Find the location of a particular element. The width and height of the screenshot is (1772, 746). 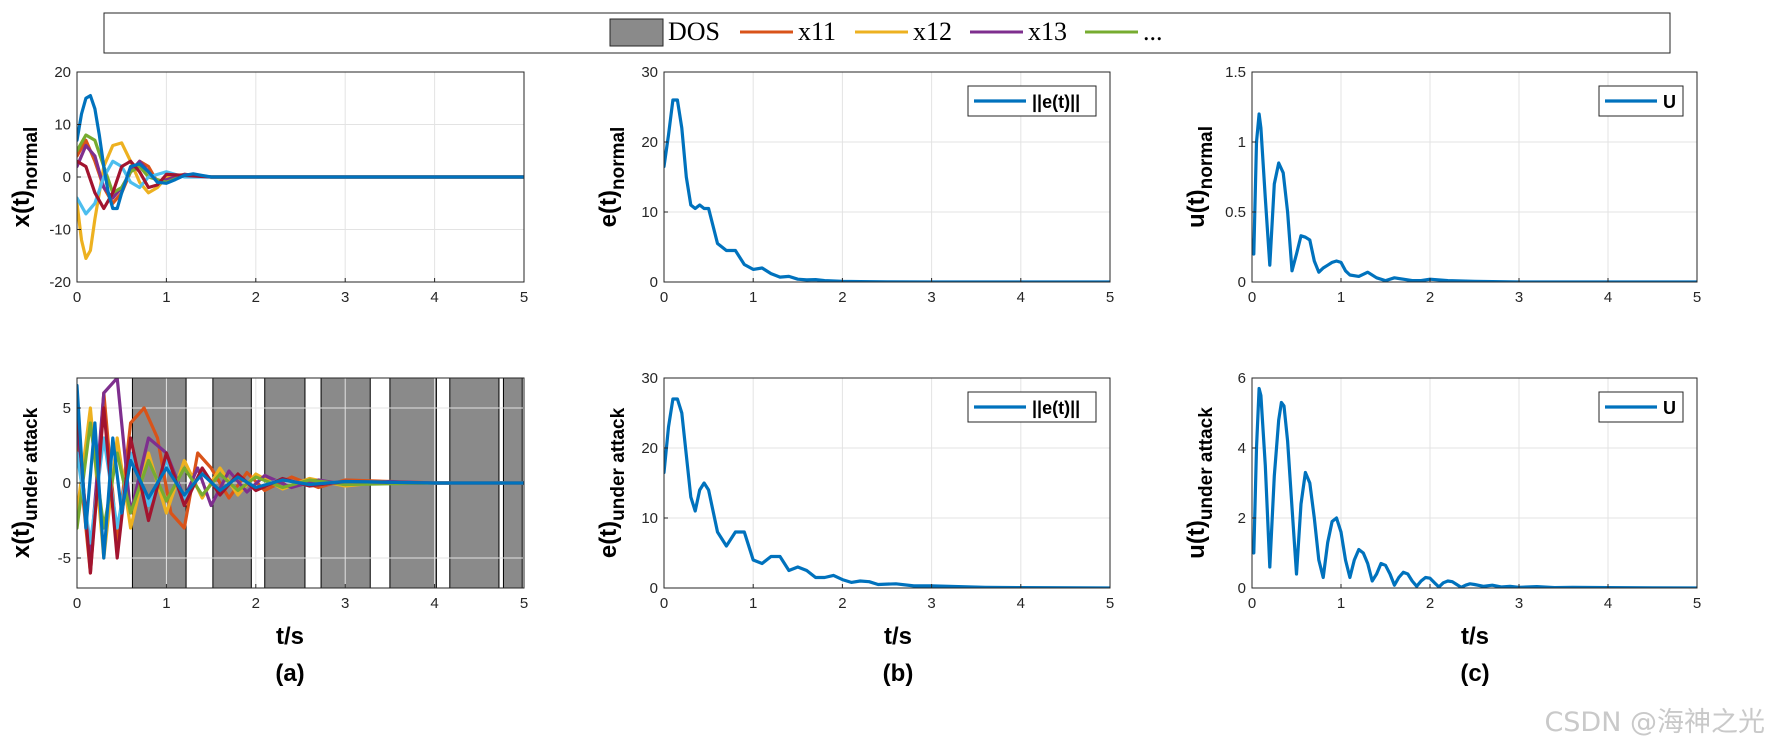

y-axis-label: u(t)under attack is located at coordinates (1200, 483).